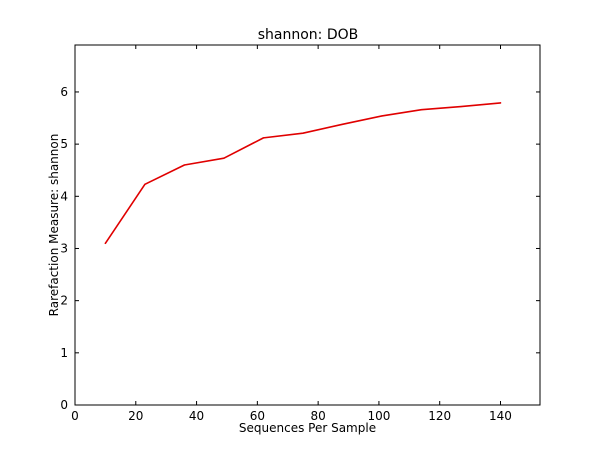 The image size is (600, 450). I want to click on x-axis-label: Sequences Per Sample, so click(307, 428).